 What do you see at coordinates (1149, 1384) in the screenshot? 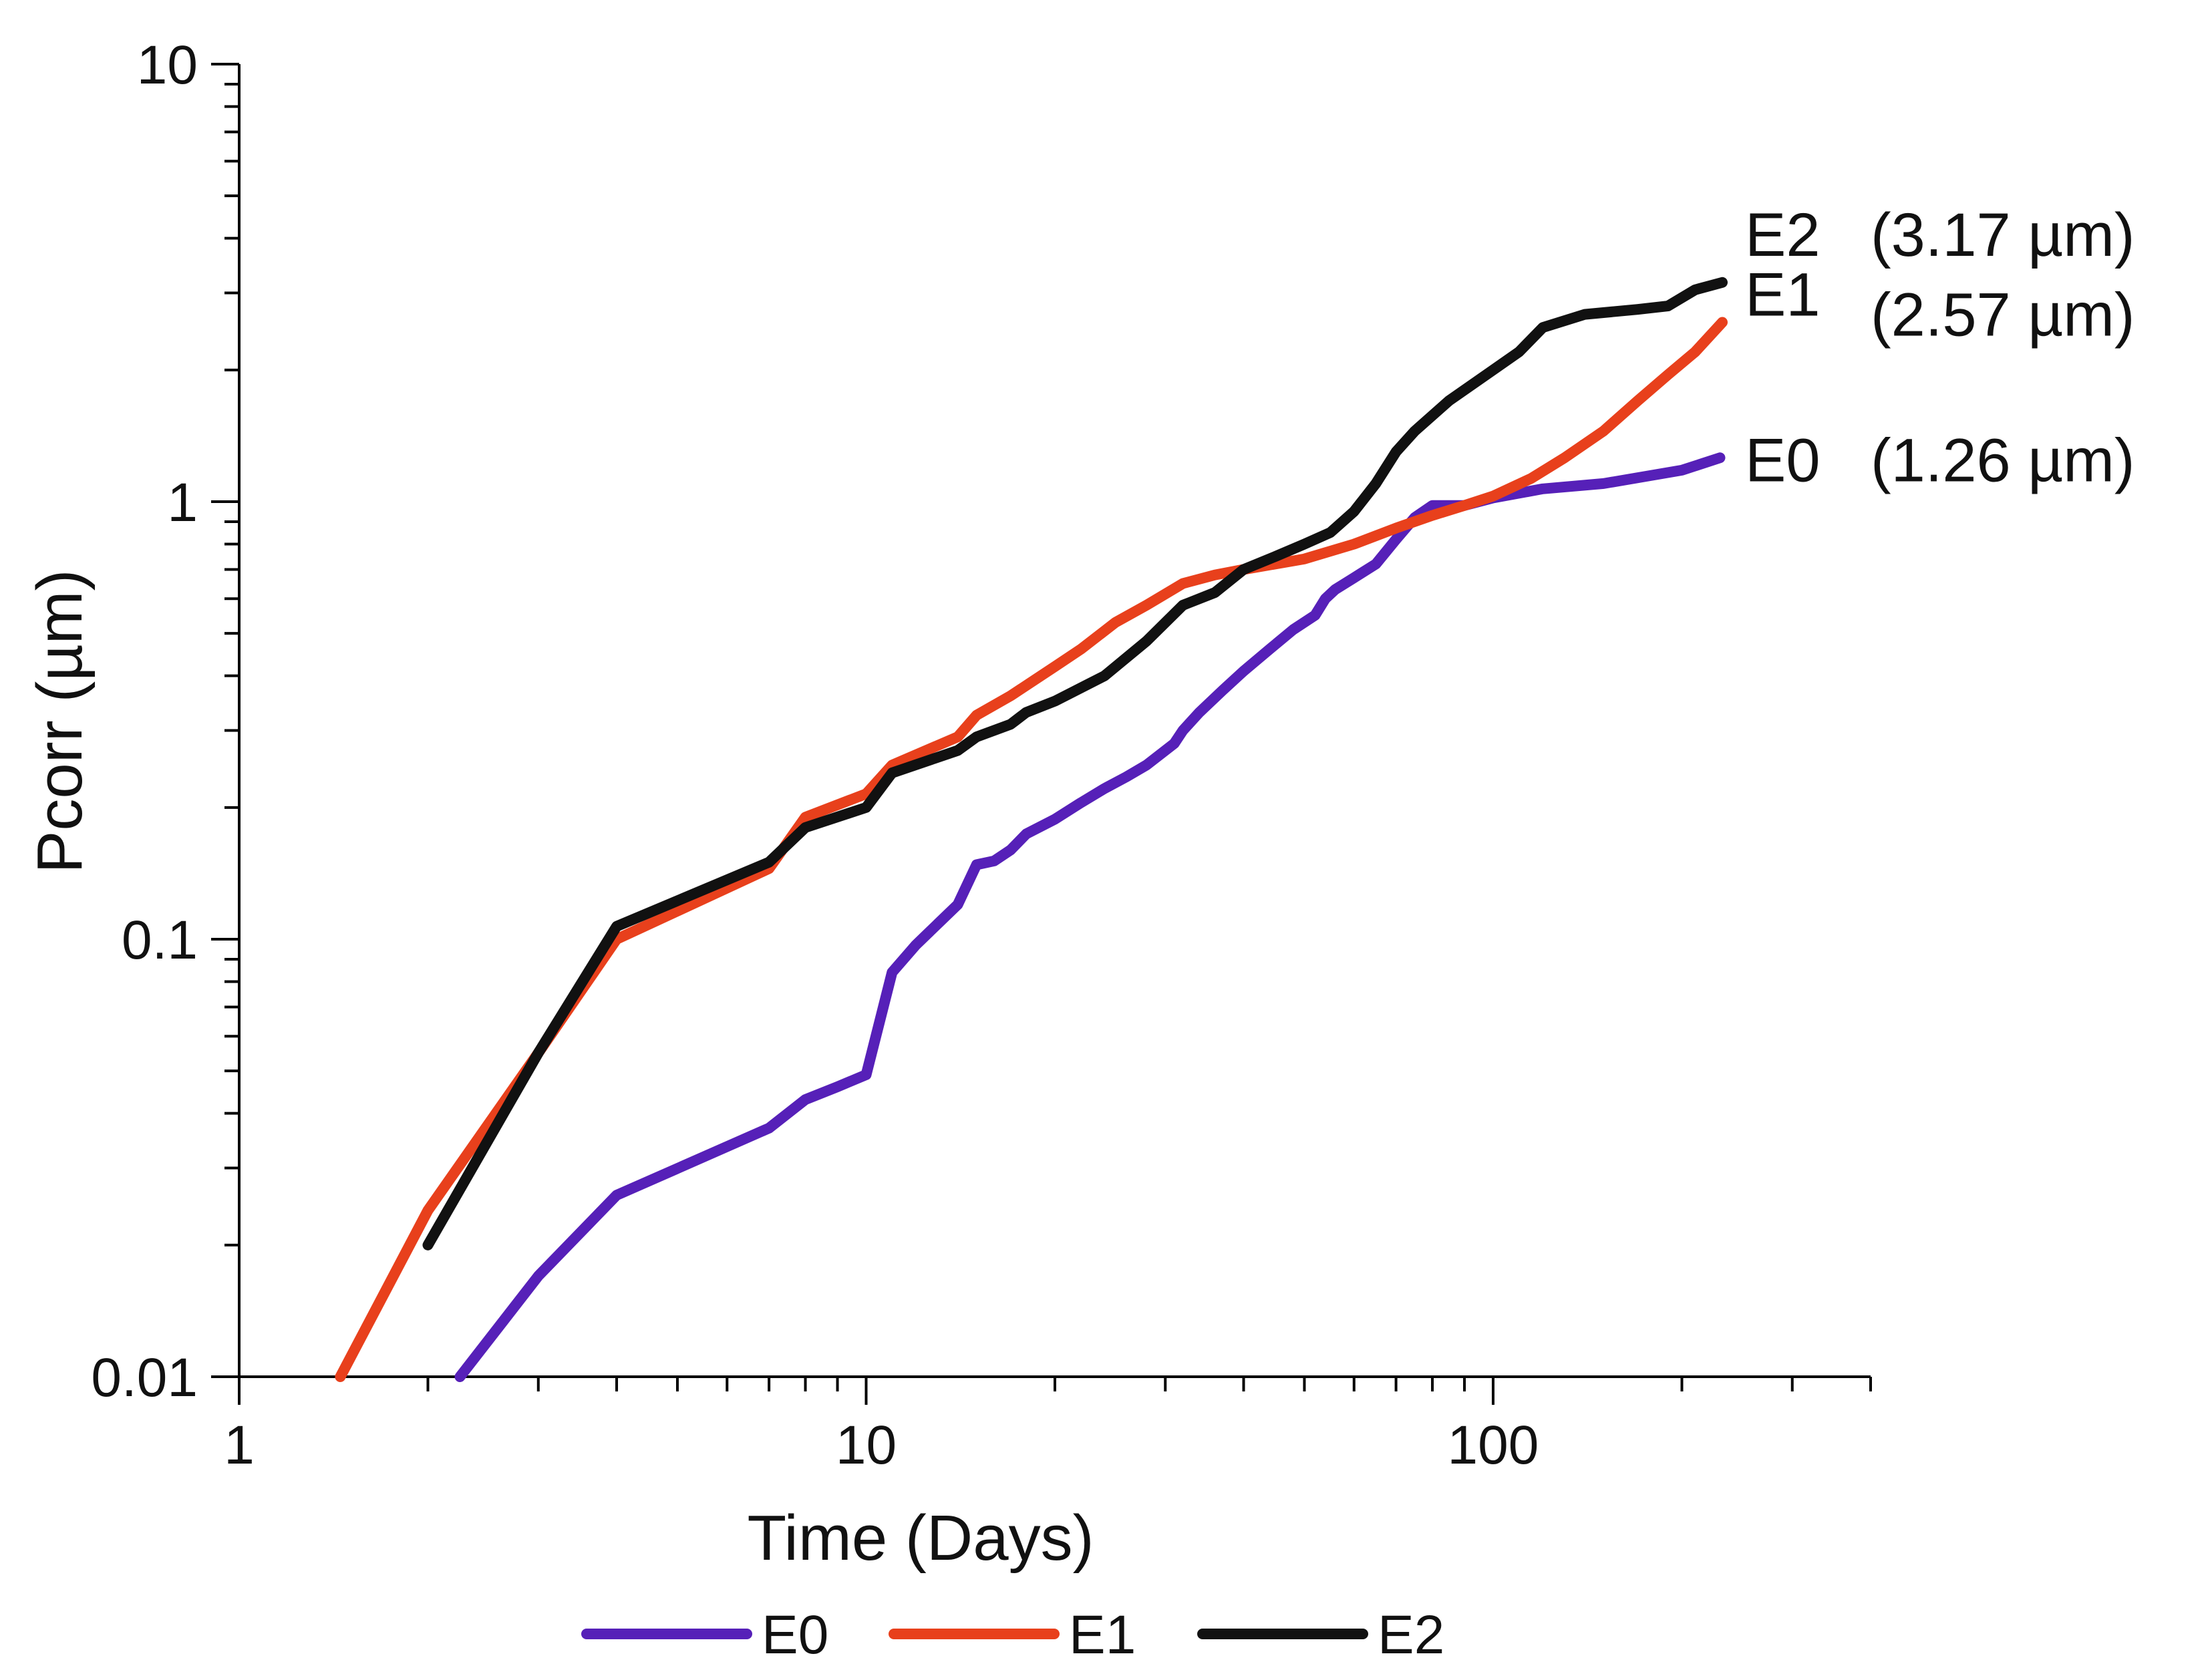
I see `x-minor-ticks` at bounding box center [1149, 1384].